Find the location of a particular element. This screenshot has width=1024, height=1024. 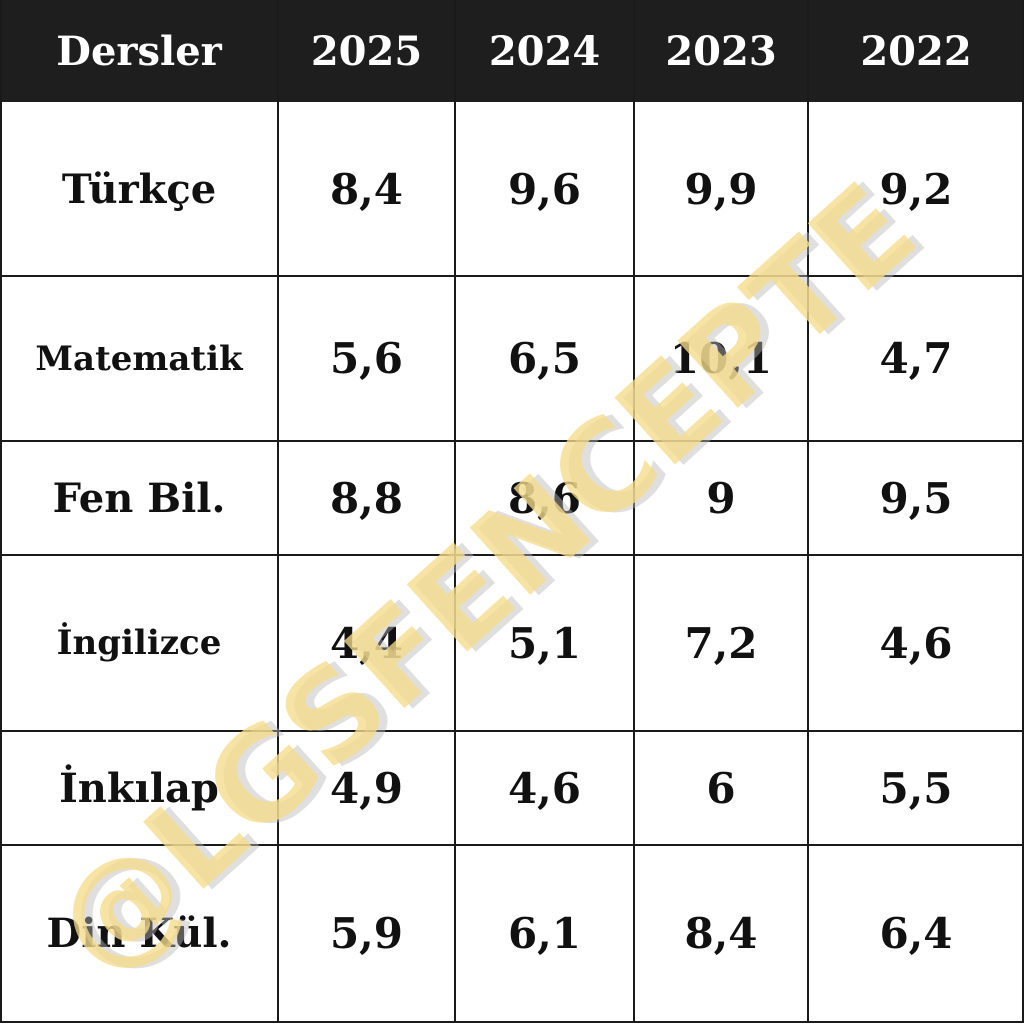

row-label: Din Kül. is located at coordinates (139, 933).